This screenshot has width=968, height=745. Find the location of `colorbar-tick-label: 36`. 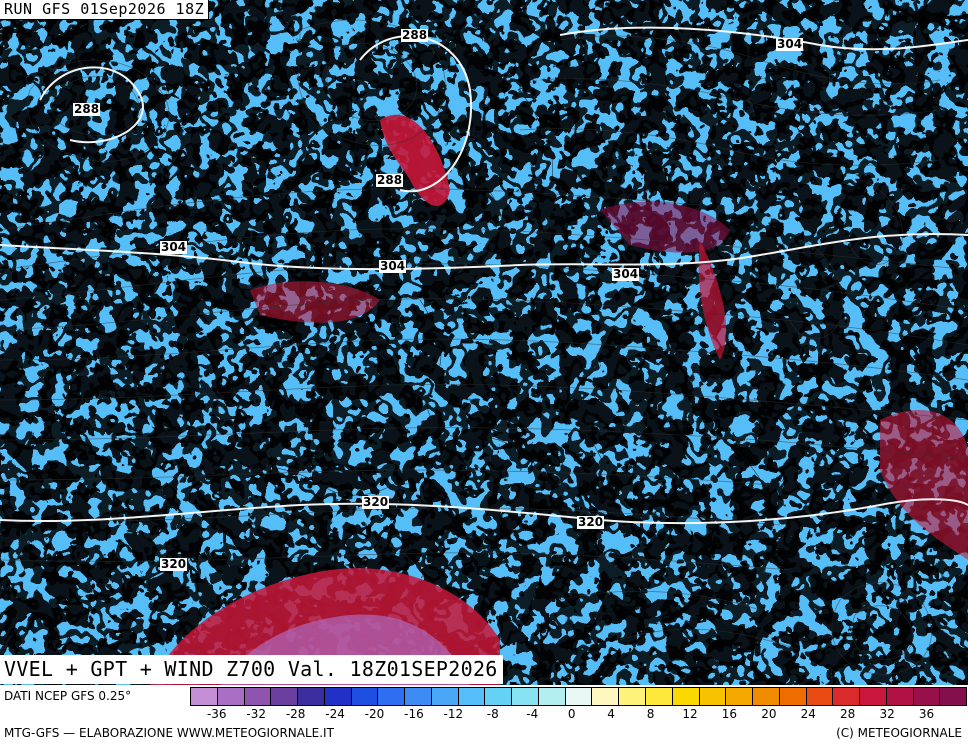

colorbar-tick-label: 36 is located at coordinates (926, 714).